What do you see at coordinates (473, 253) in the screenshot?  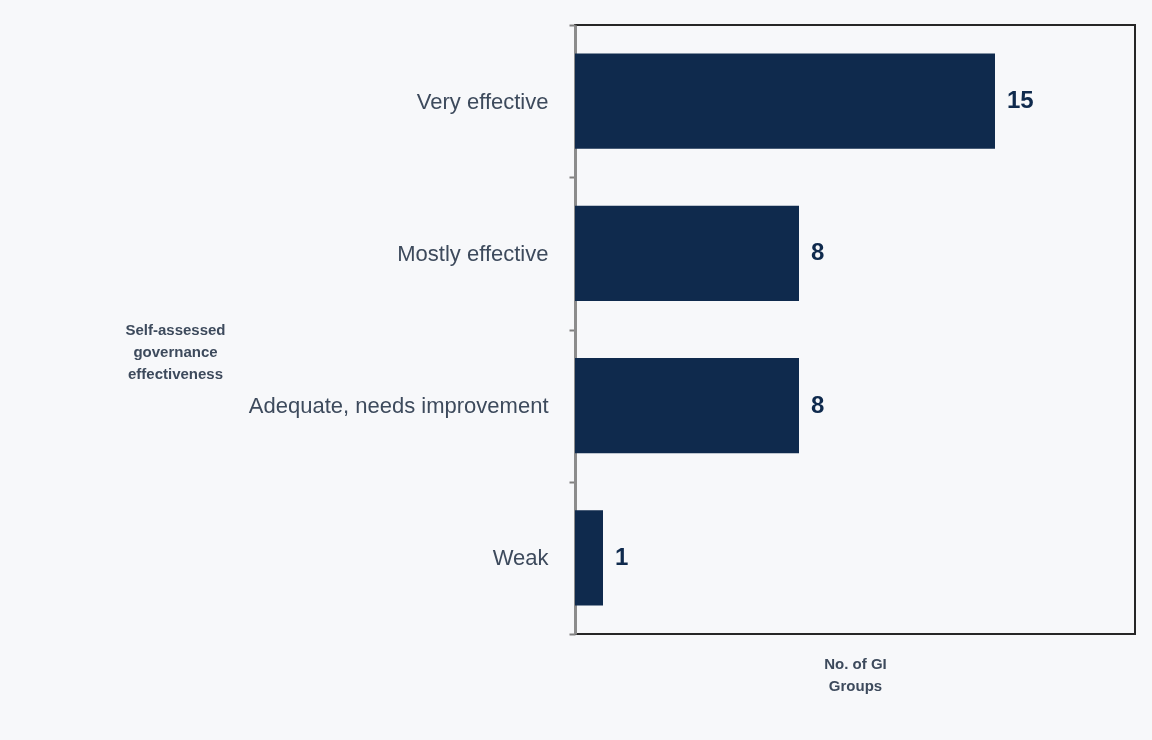 I see `y-tick-label: Mostly effective` at bounding box center [473, 253].